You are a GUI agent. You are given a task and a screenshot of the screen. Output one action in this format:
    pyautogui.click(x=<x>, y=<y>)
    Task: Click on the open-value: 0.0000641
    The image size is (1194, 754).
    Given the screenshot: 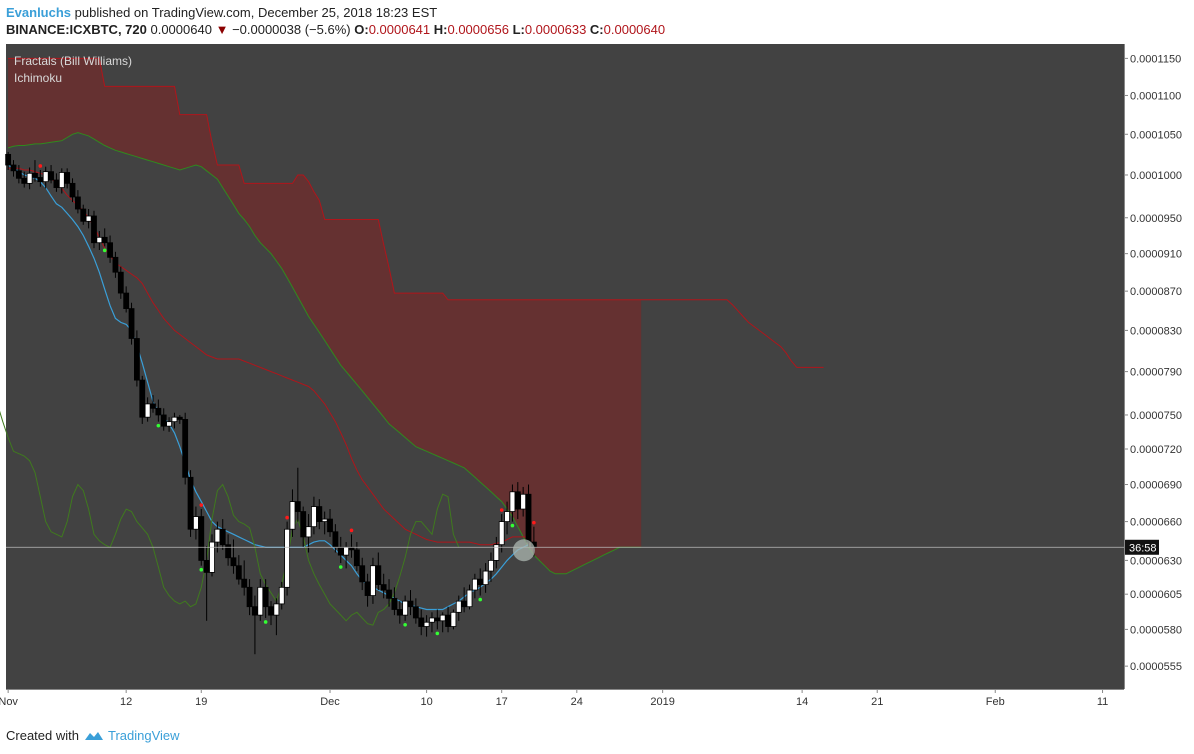 What is the action you would take?
    pyautogui.click(x=399, y=29)
    